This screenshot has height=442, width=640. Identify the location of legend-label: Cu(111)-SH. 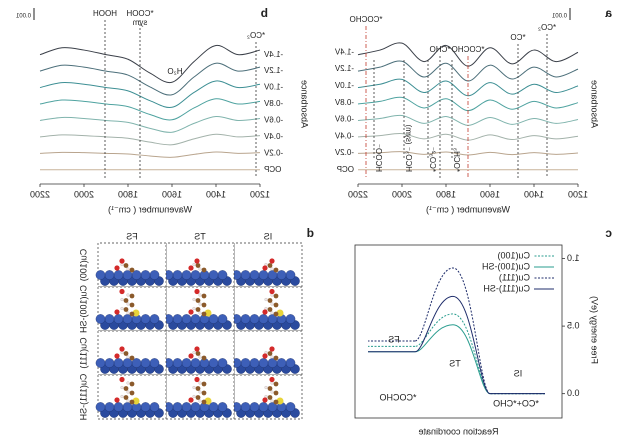
(506, 288).